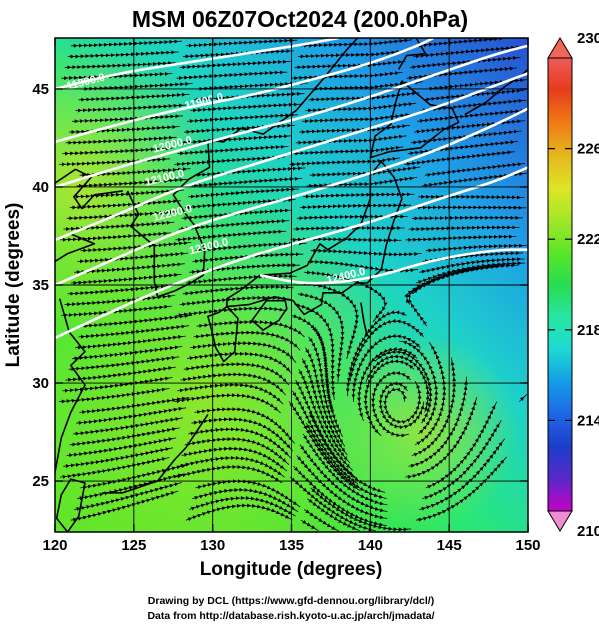 This screenshot has width=599, height=625. I want to click on lat-tick-label-40: 40, so click(40, 187).